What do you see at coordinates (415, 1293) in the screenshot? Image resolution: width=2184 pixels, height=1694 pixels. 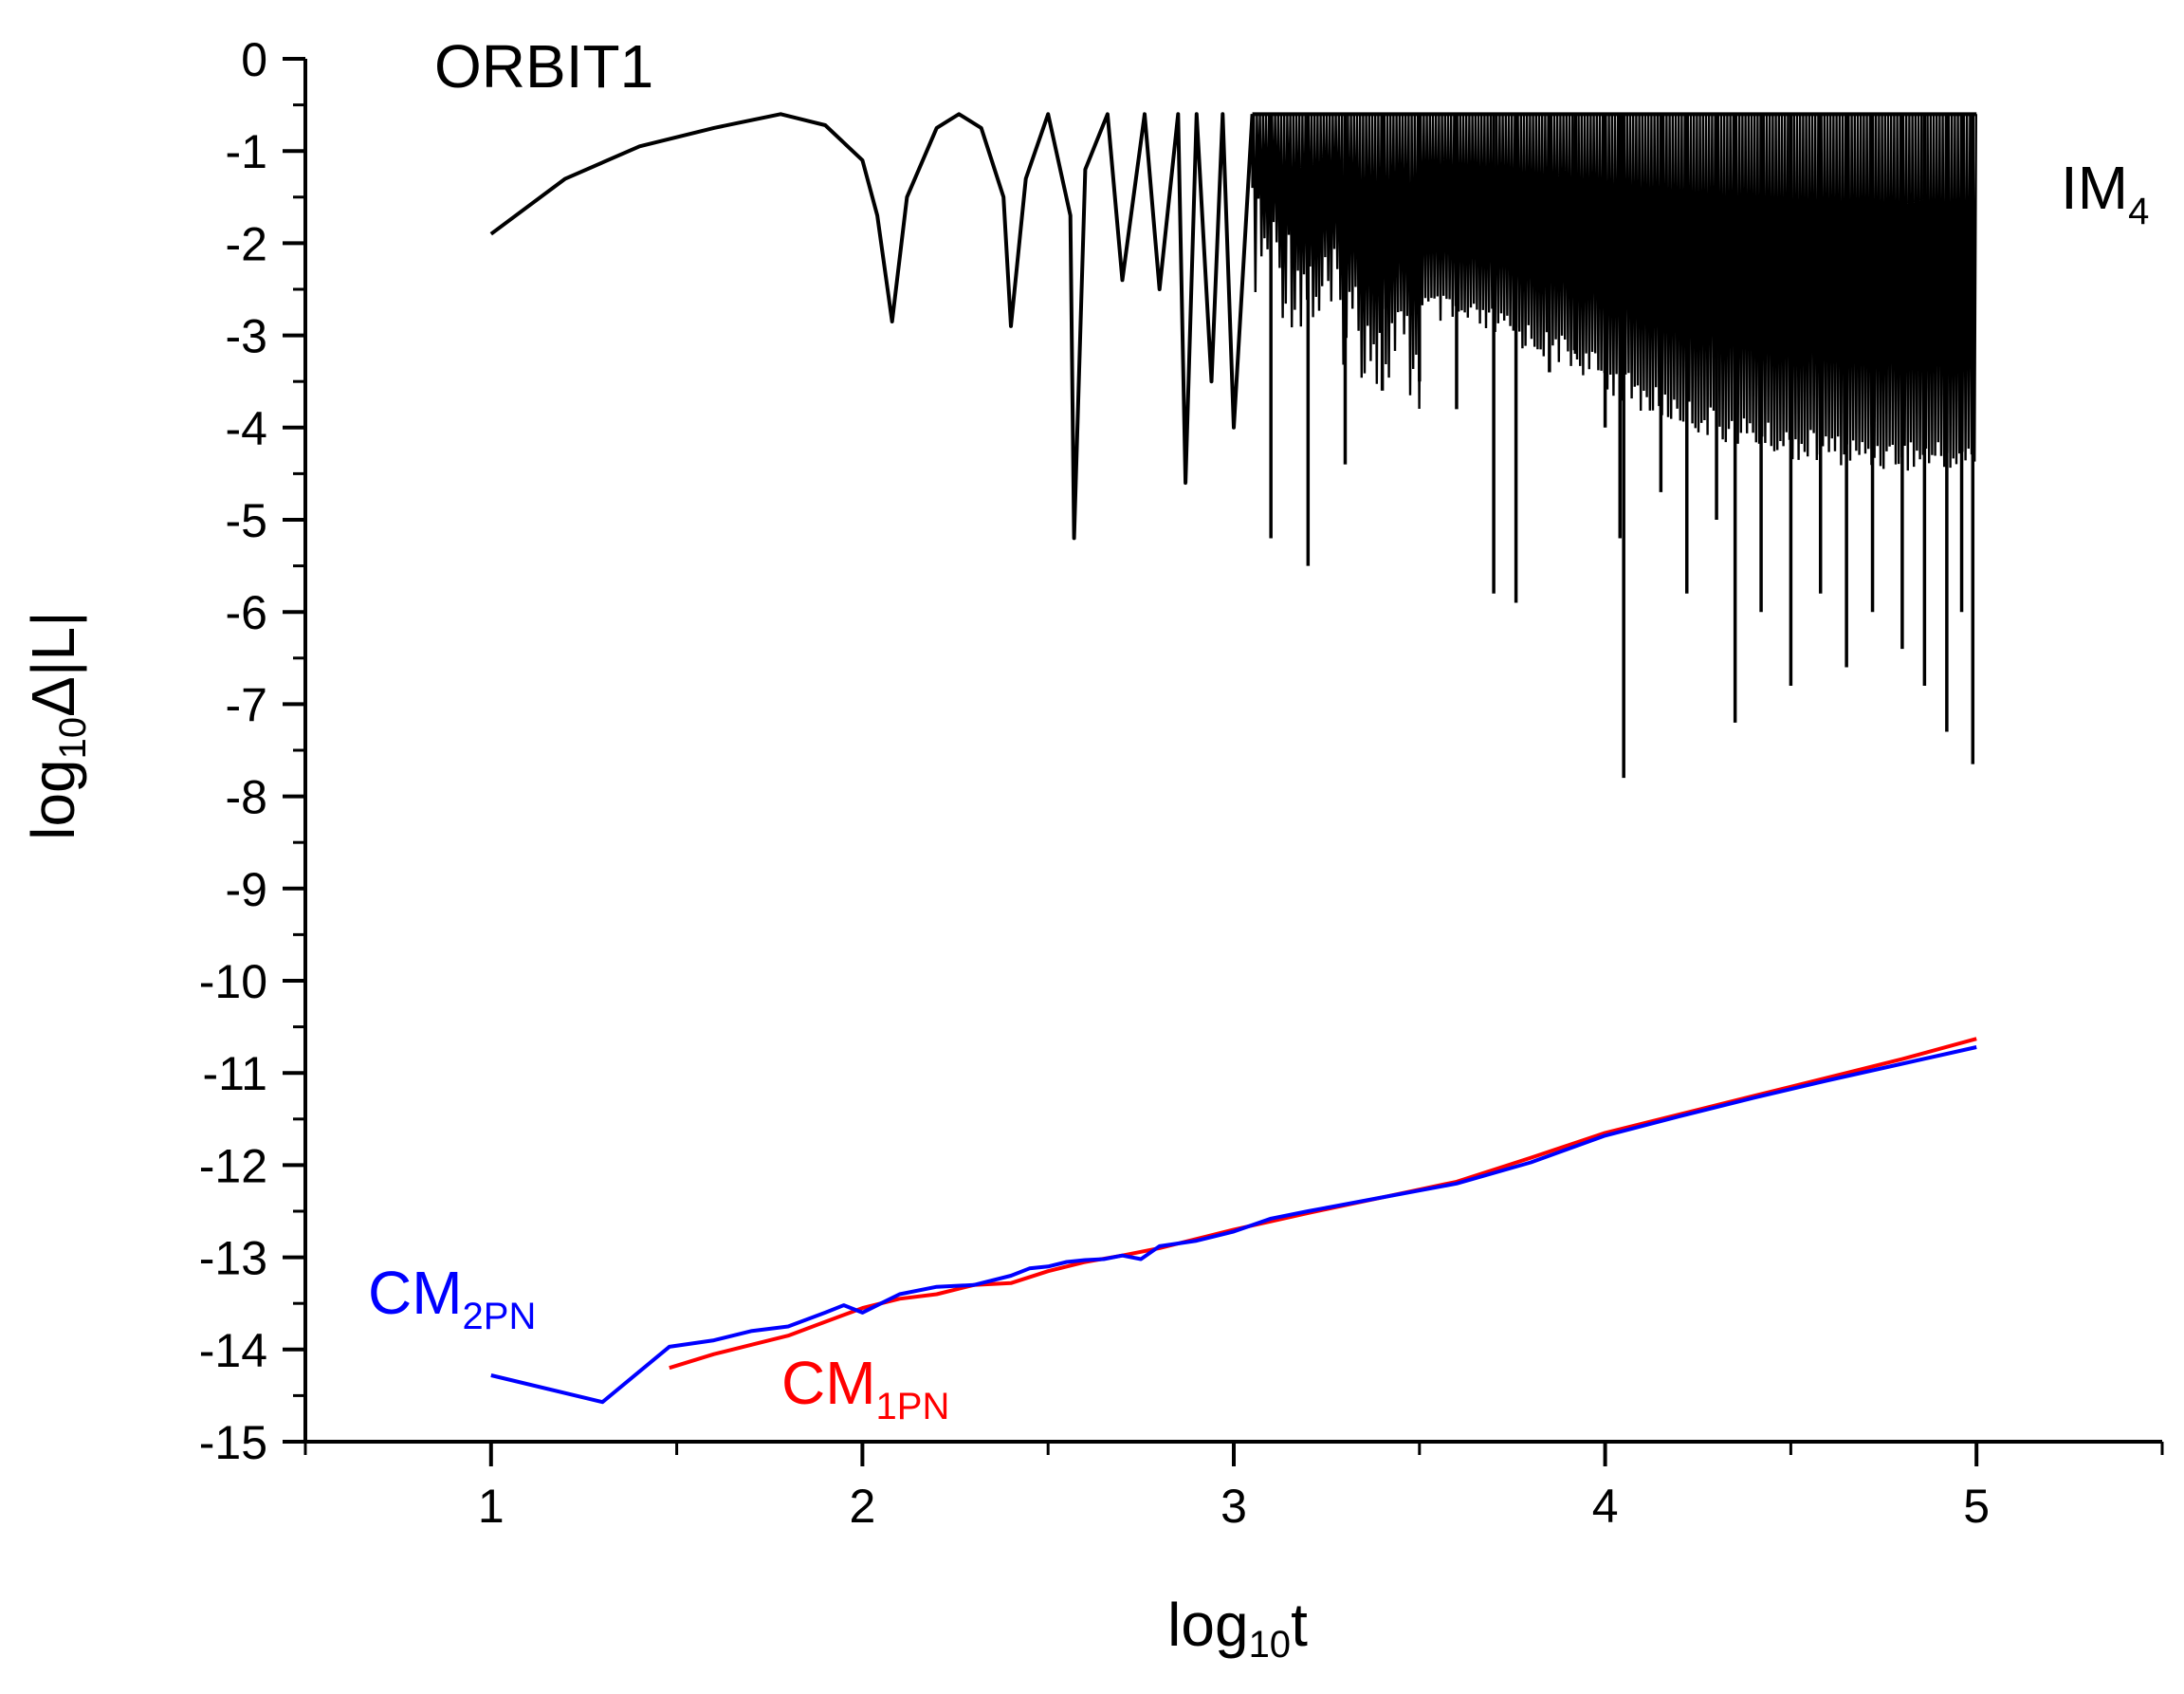 I see `series-label-cm2pn-main: CM` at bounding box center [415, 1293].